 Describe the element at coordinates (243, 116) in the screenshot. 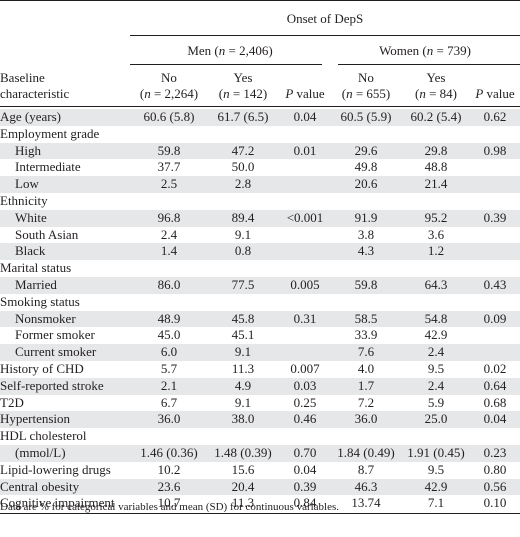

I see `cell-men-yes: 61.7 (6.5)` at that location.